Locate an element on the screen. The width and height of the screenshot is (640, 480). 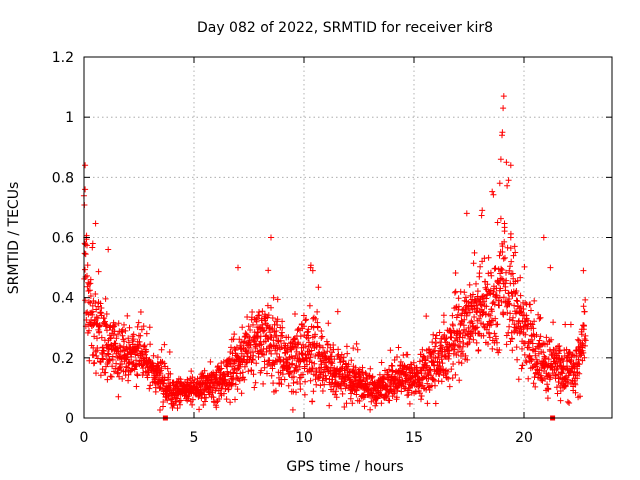
y-tick-label: 1 is located at coordinates (69, 118).